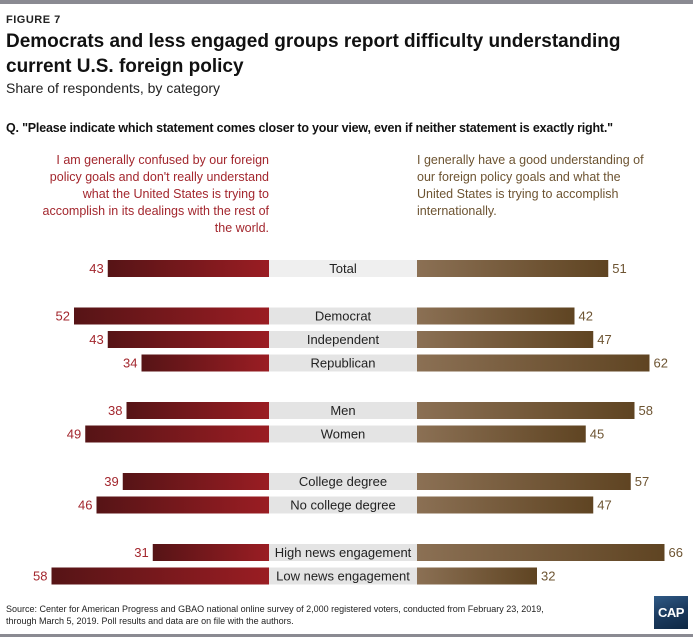 Image resolution: width=693 pixels, height=637 pixels. I want to click on value-label-understand-low-news-engagement: 32, so click(548, 576).